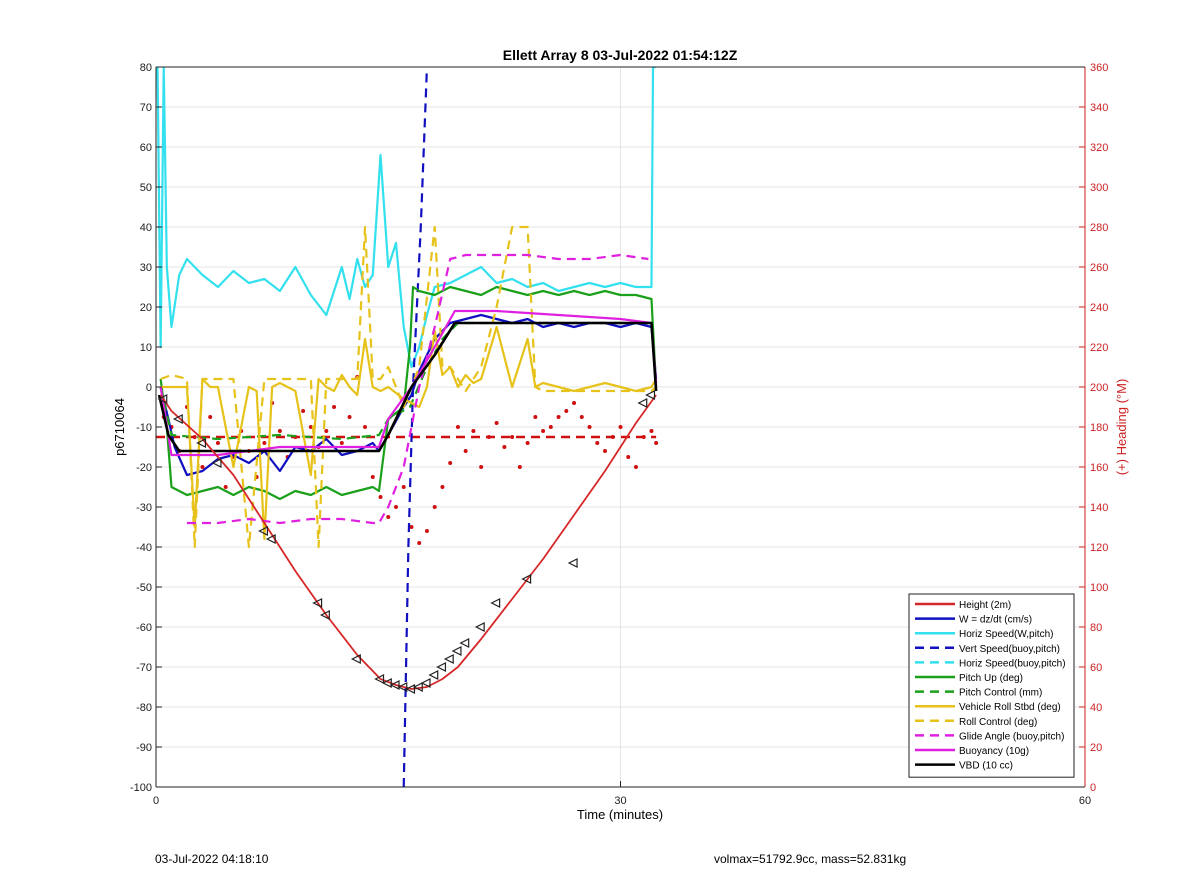  Describe the element at coordinates (1099, 188) in the screenshot. I see `y2-tick-label: 300` at that location.